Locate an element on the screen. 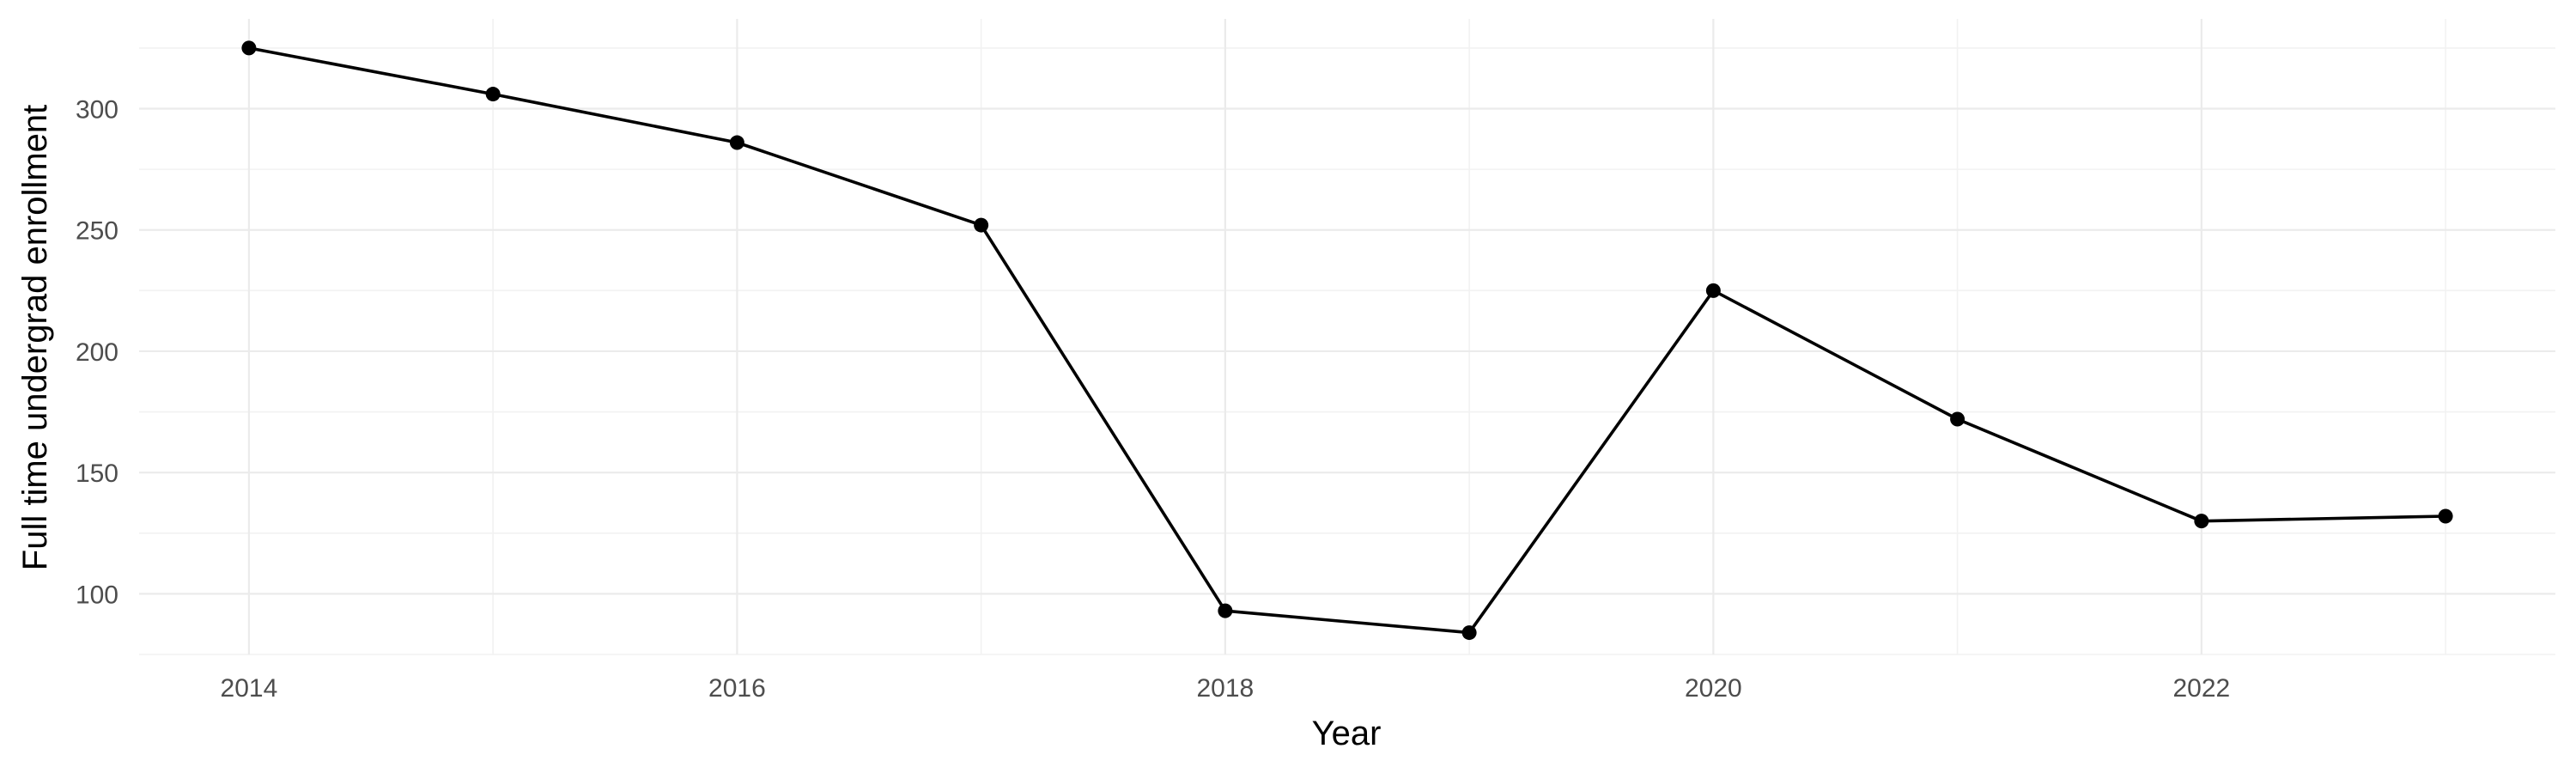  y-tick-label: 100 is located at coordinates (97, 595).